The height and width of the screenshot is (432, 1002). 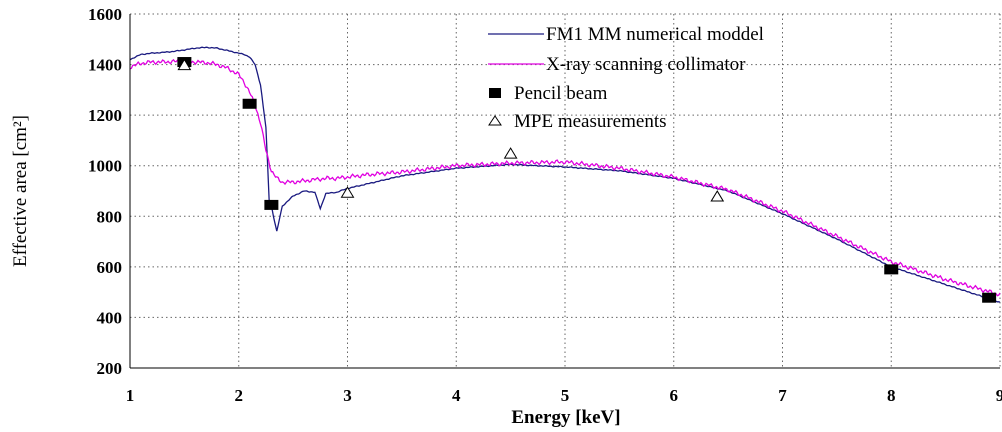 I want to click on x-tick-label: 6, so click(x=674, y=395).